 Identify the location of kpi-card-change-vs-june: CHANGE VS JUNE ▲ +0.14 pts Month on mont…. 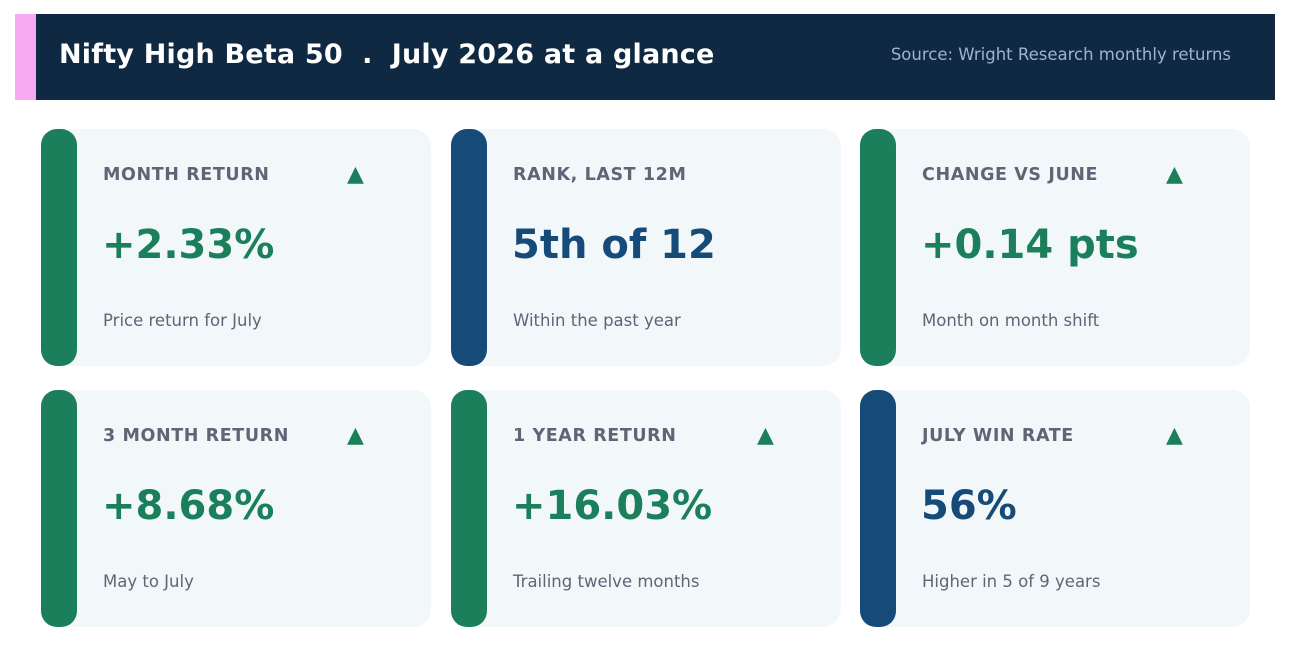
(1055, 247).